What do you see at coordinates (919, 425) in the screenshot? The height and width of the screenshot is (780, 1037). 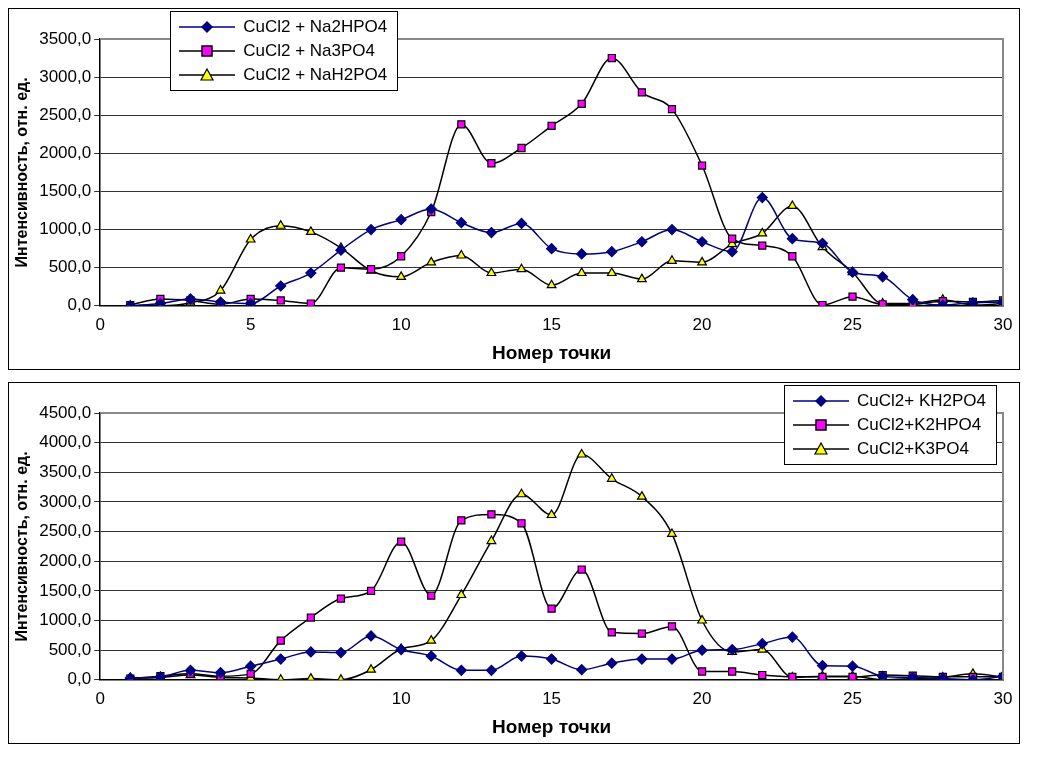 I see `legend-label: CuCl2+K2HPO4` at bounding box center [919, 425].